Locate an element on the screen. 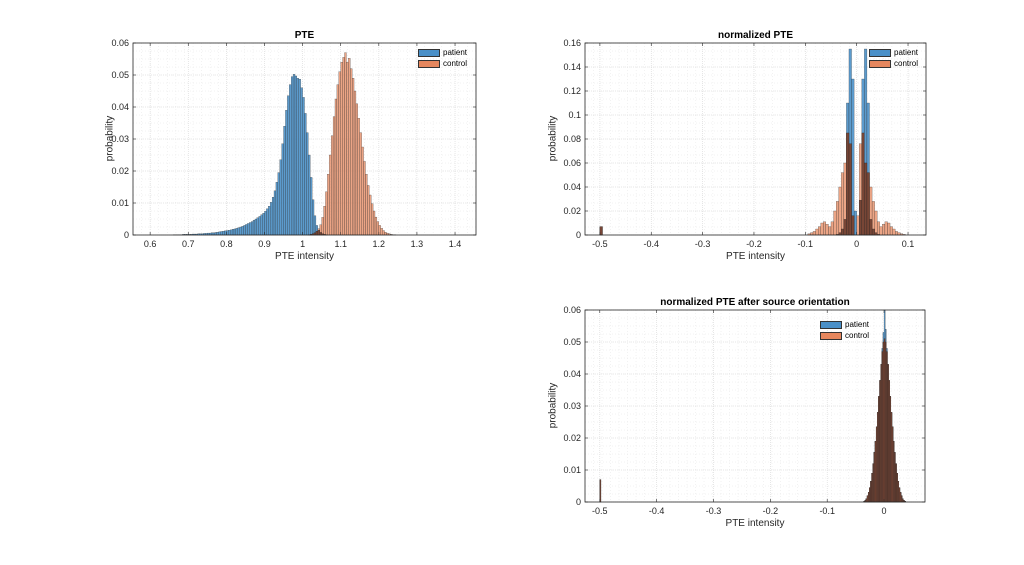 This screenshot has width=1024, height=565. svg-text: 0.14 is located at coordinates (572, 67).